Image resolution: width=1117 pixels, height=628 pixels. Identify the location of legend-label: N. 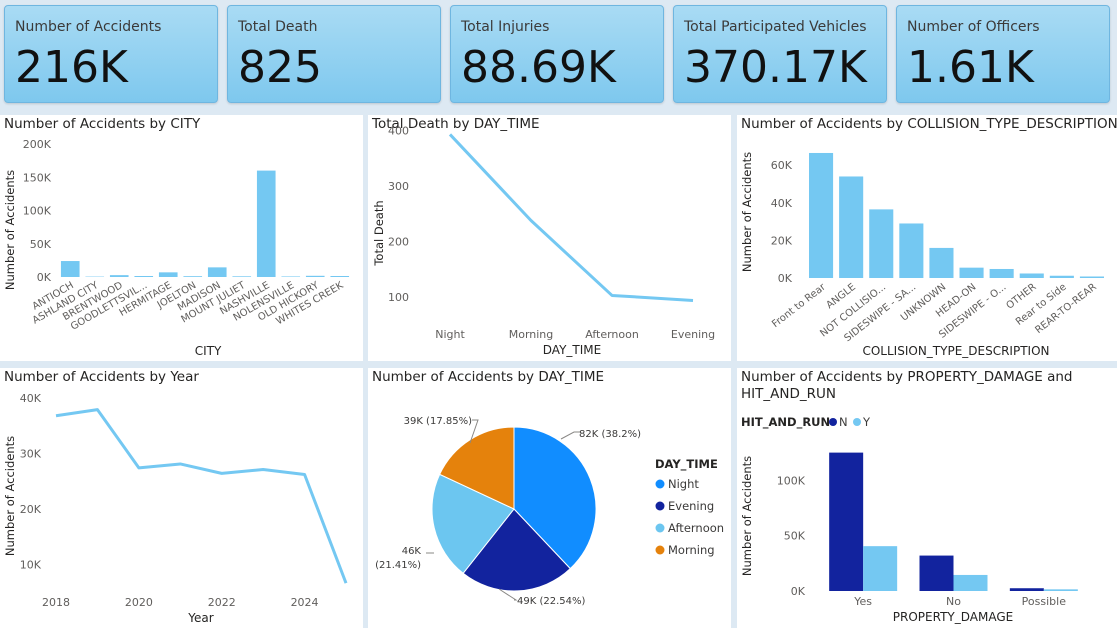
(843, 422).